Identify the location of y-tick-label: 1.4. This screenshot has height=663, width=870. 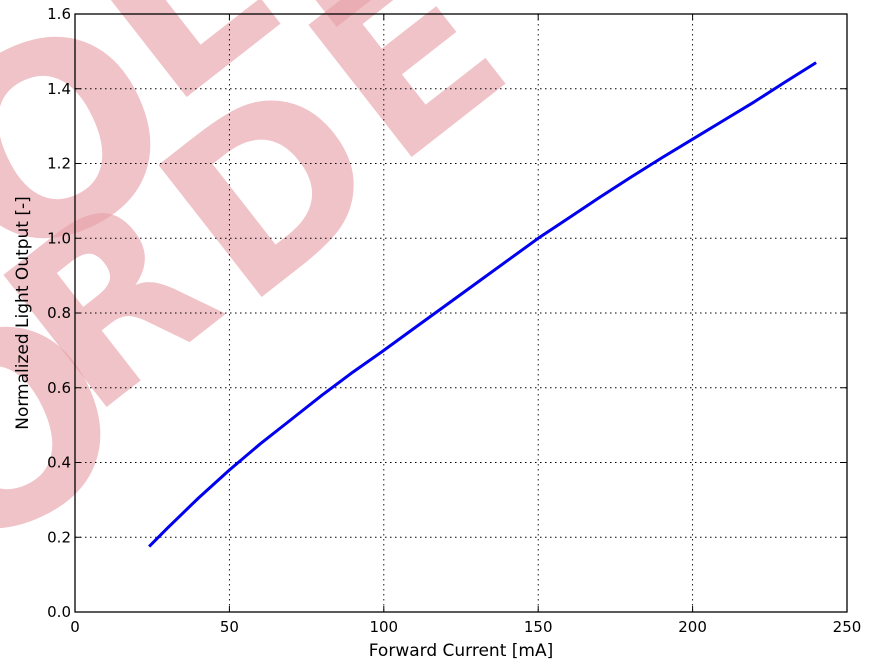
(59, 89).